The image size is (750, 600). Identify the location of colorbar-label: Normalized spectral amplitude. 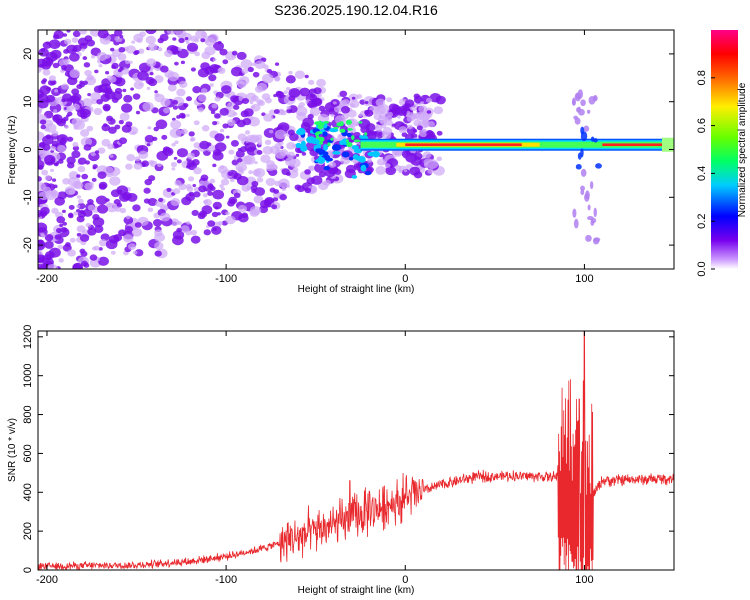
(742, 149).